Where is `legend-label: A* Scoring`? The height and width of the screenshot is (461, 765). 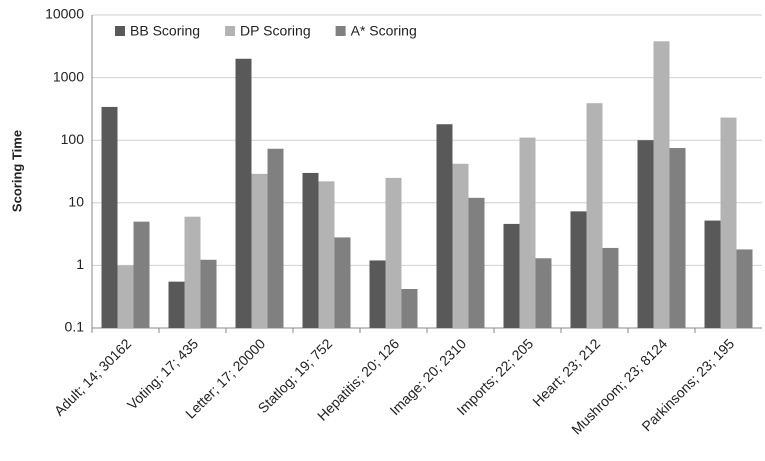 legend-label: A* Scoring is located at coordinates (384, 31).